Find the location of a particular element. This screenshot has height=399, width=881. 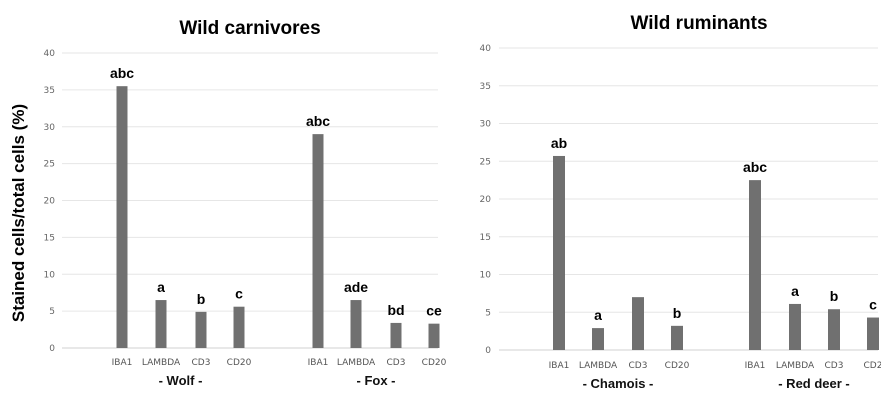

panel-1-y-tick-label: 25 is located at coordinates (49, 165).